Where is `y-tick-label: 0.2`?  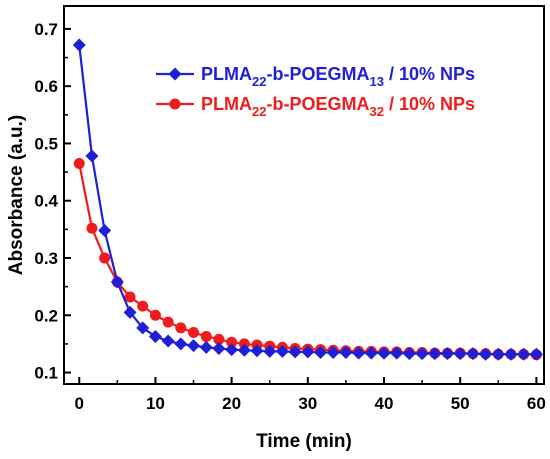 y-tick-label: 0.2 is located at coordinates (46, 315).